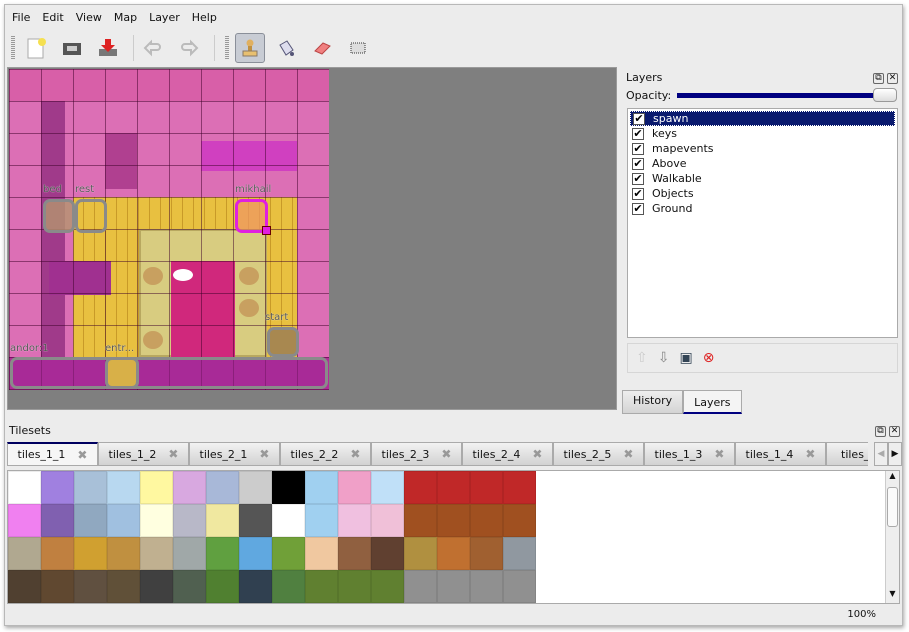 This screenshot has width=909, height=632. I want to click on tab-history: History, so click(653, 402).